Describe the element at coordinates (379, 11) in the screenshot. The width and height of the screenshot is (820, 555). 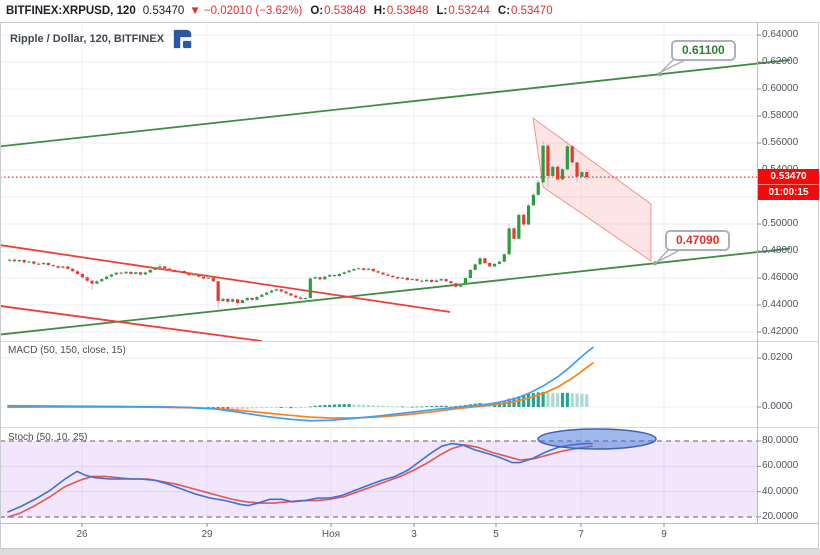
I see `high-label: H:` at that location.